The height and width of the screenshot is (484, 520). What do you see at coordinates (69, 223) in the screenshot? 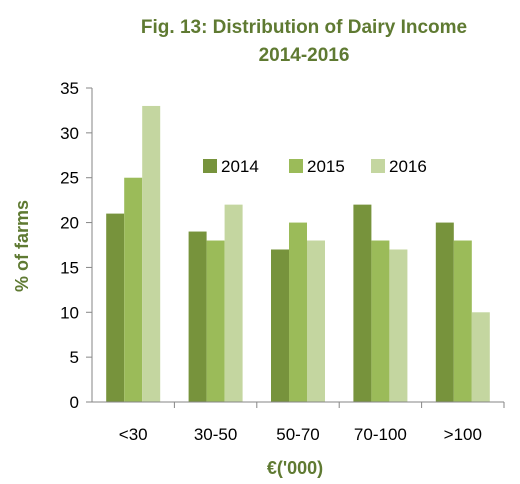
I see `y-tick-label: 20` at bounding box center [69, 223].